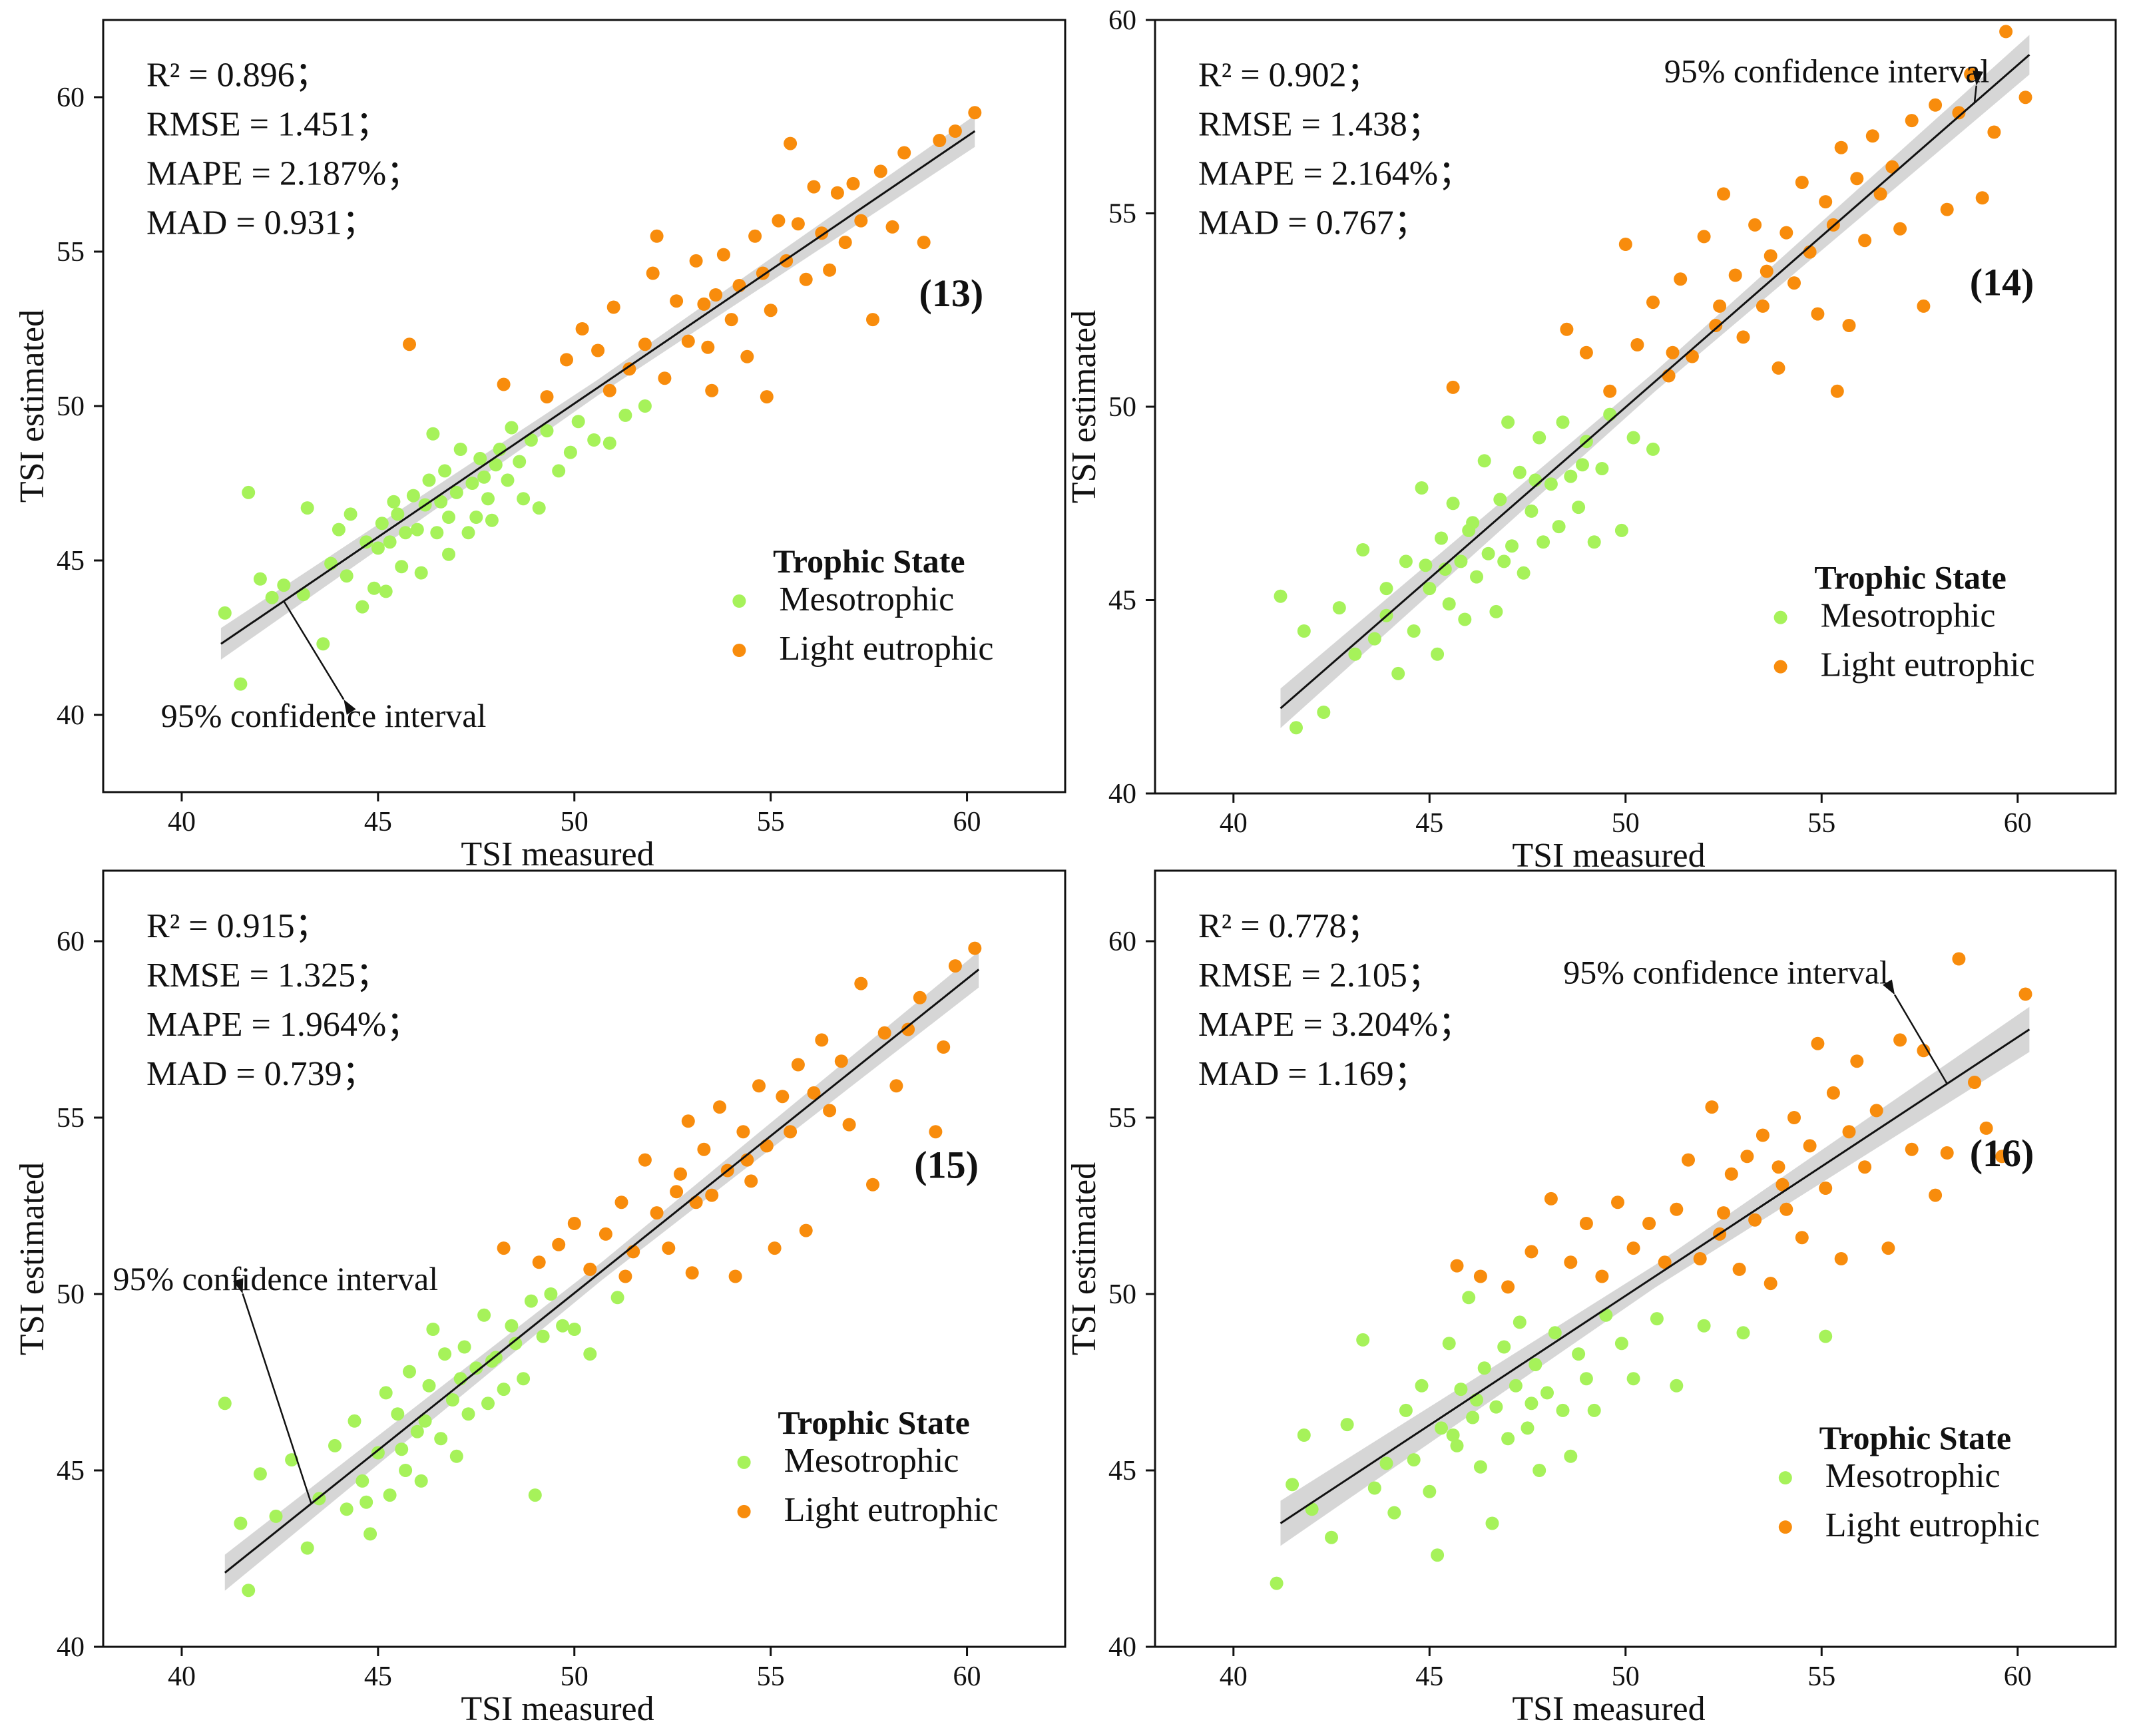 This screenshot has width=2131, height=1736. Describe the element at coordinates (268, 975) in the screenshot. I see `stat-line: RMSE = 1.325；` at that location.